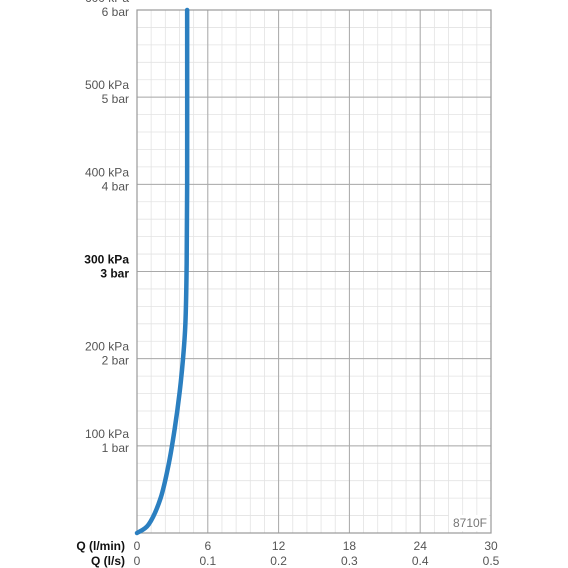  What do you see at coordinates (491, 561) in the screenshot?
I see `x-tick-label-secondary: 0.5` at bounding box center [491, 561].